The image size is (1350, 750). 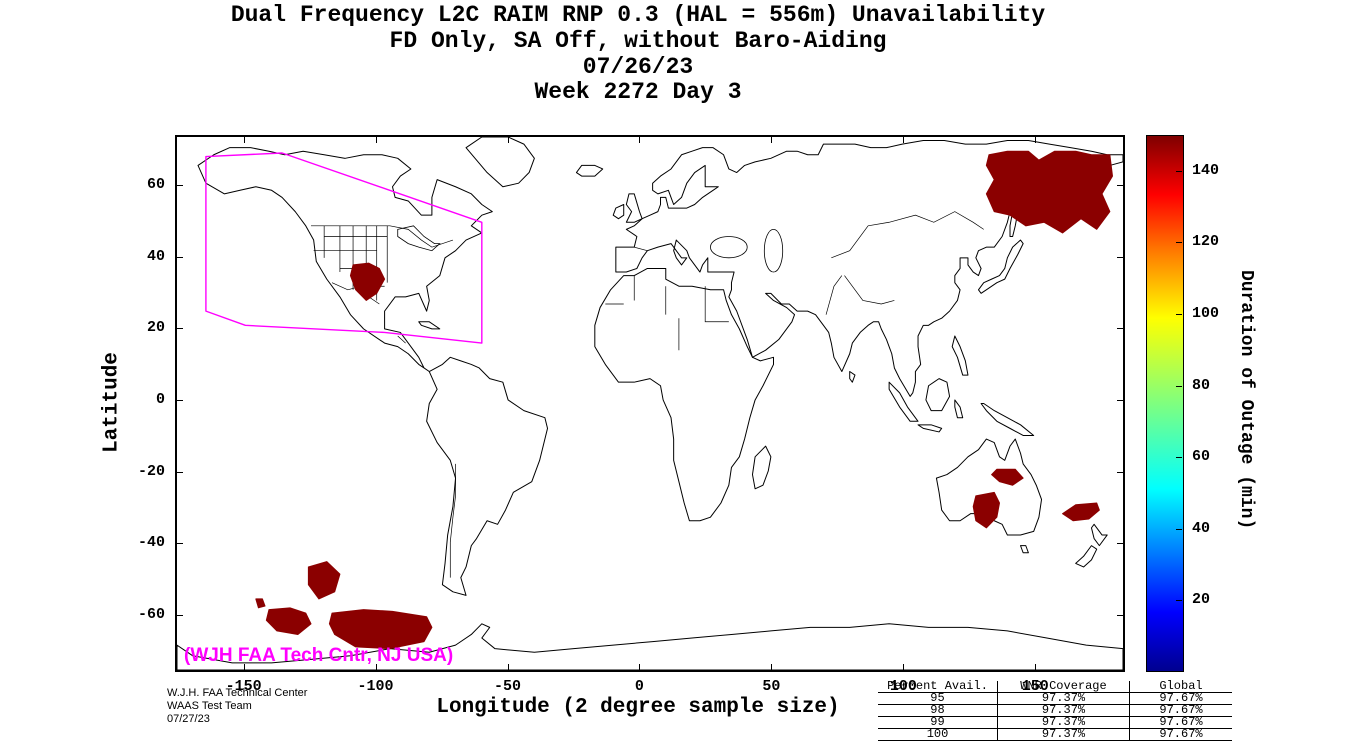 I want to click on x-tick-label: 150, so click(x=1035, y=686).